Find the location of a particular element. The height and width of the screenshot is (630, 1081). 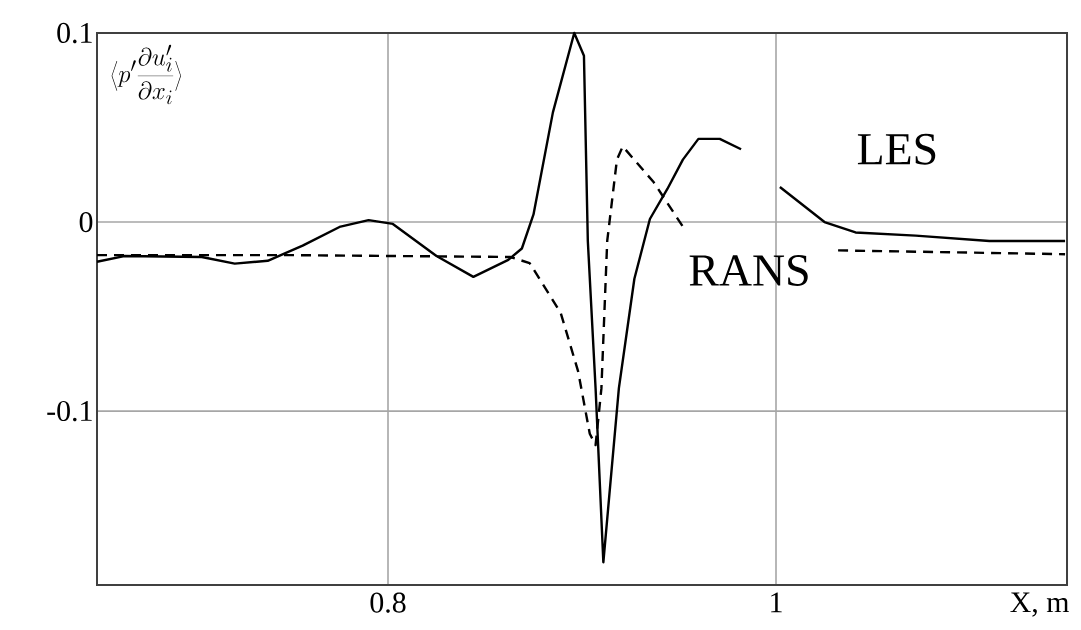

x-tick-label: 1 is located at coordinates (776, 602).